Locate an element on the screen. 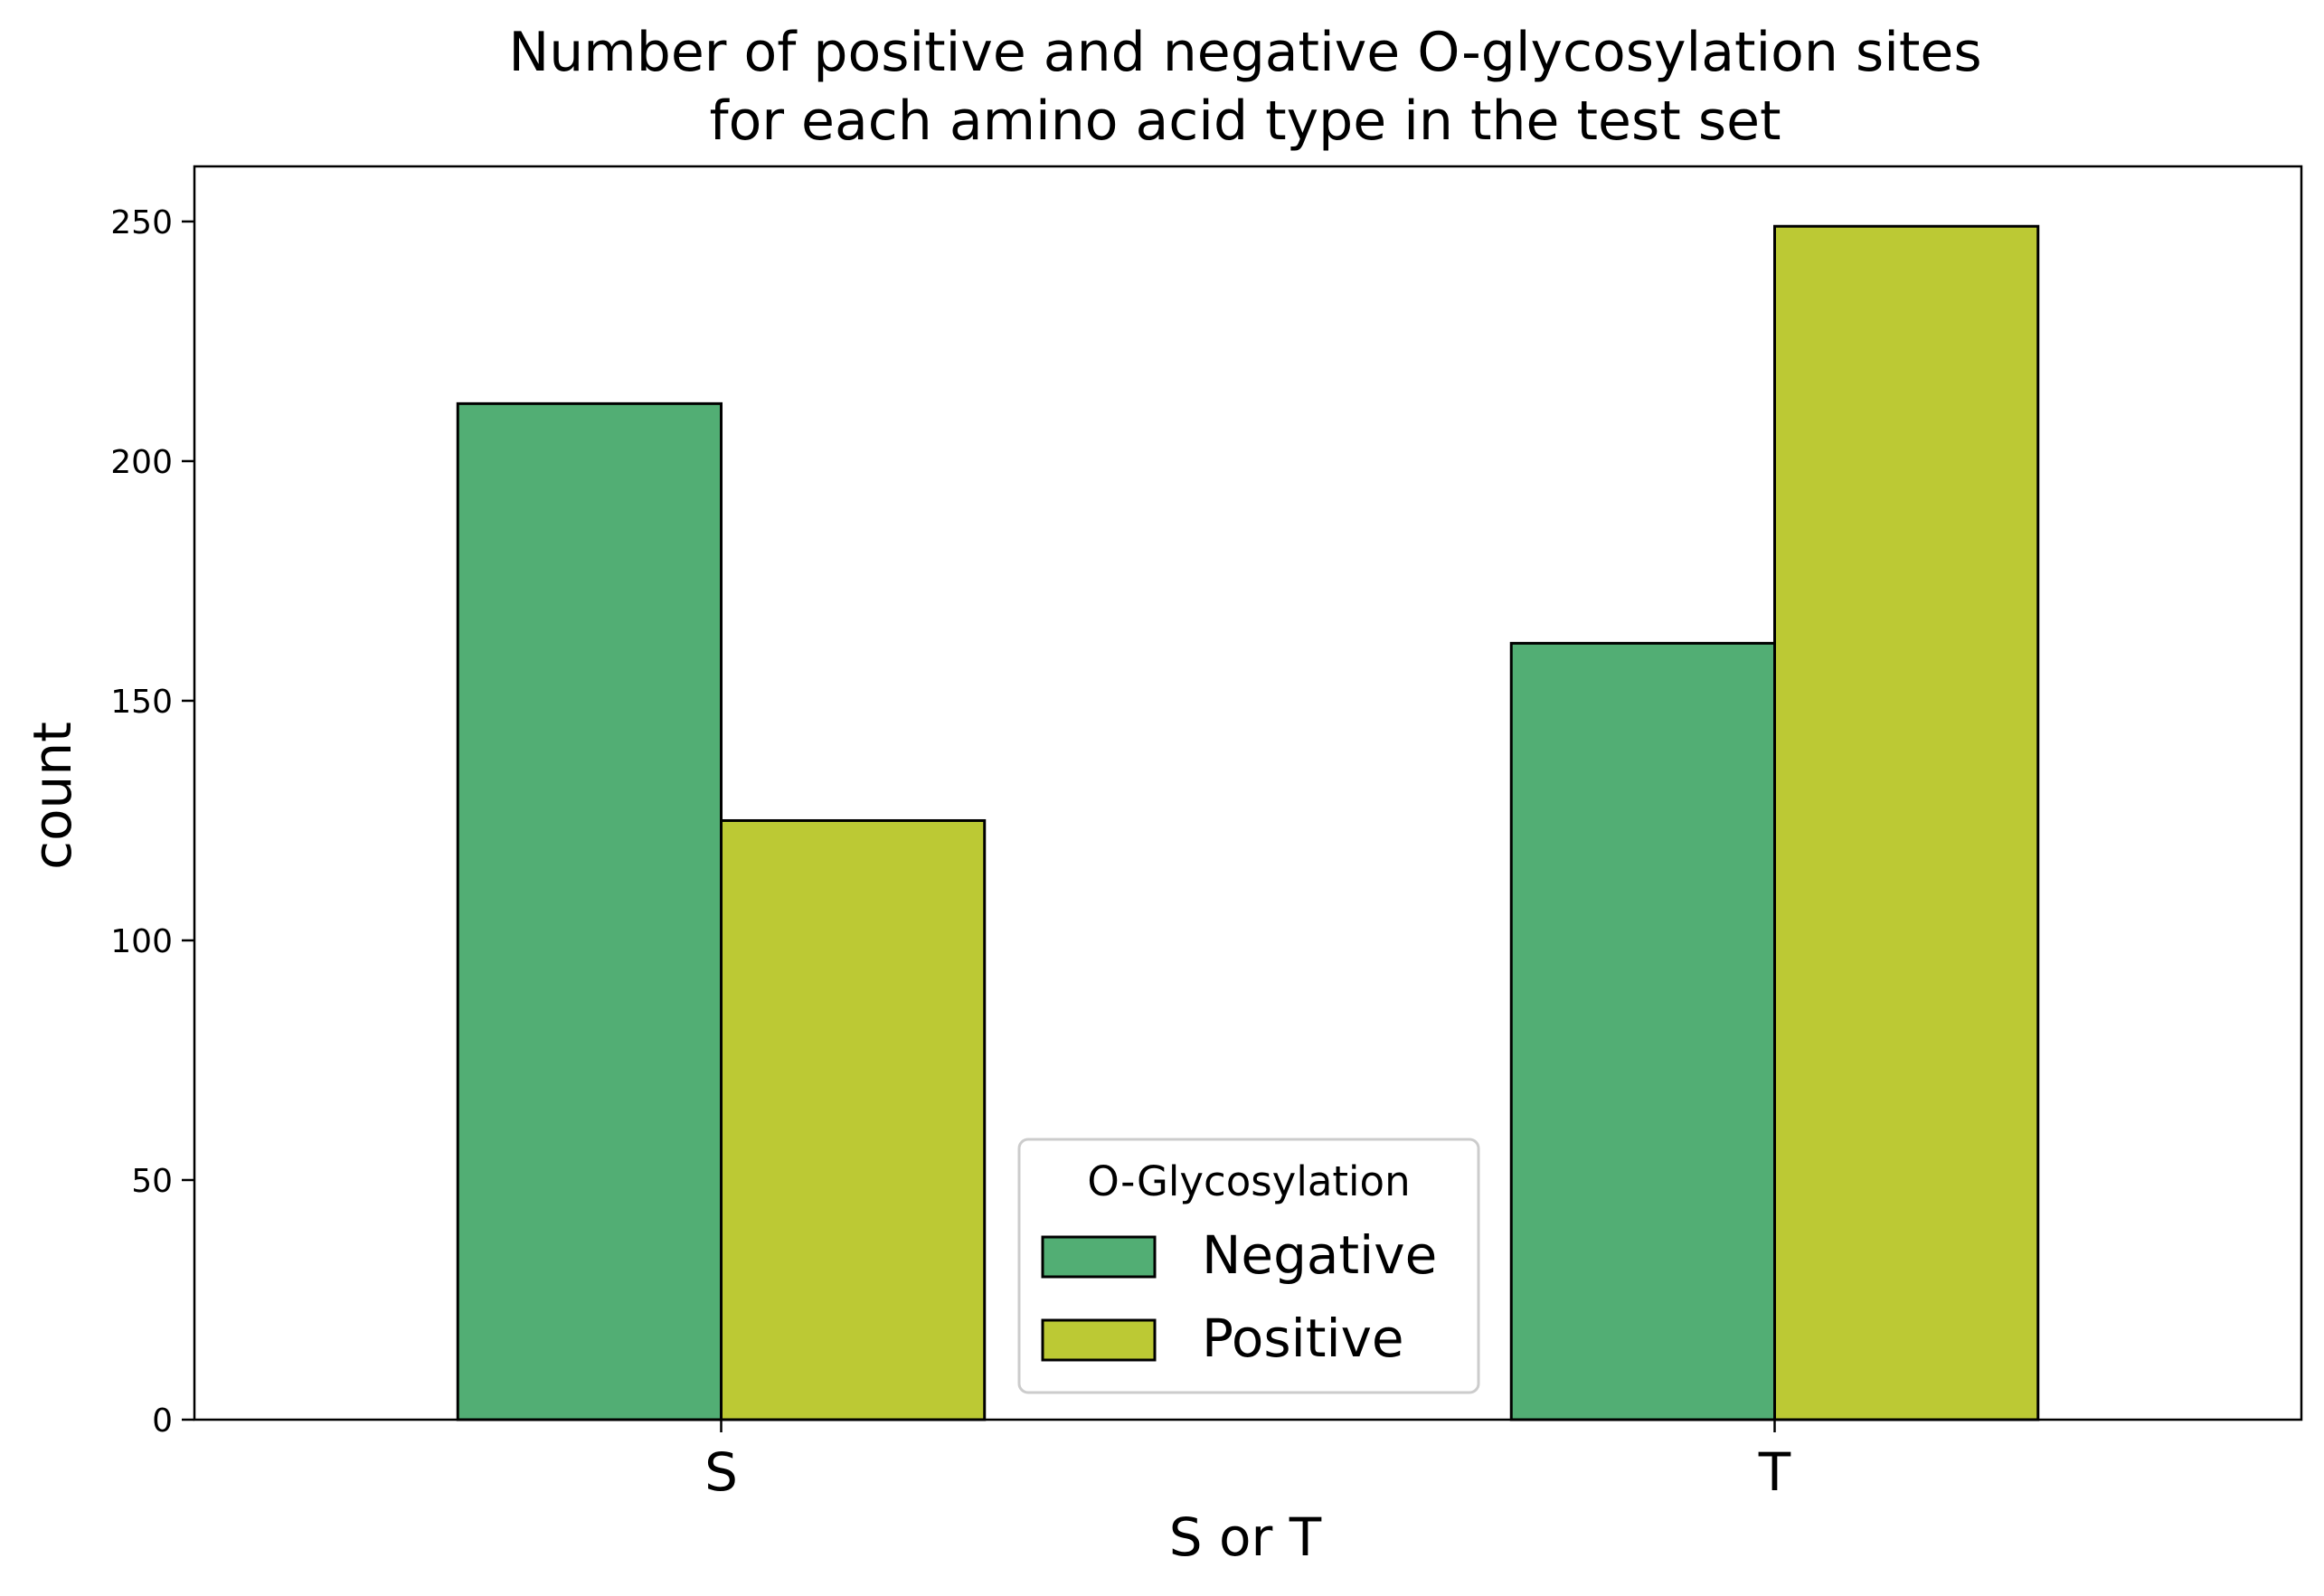 The image size is (2324, 1596). legend-swatch-negative is located at coordinates (1099, 1257).